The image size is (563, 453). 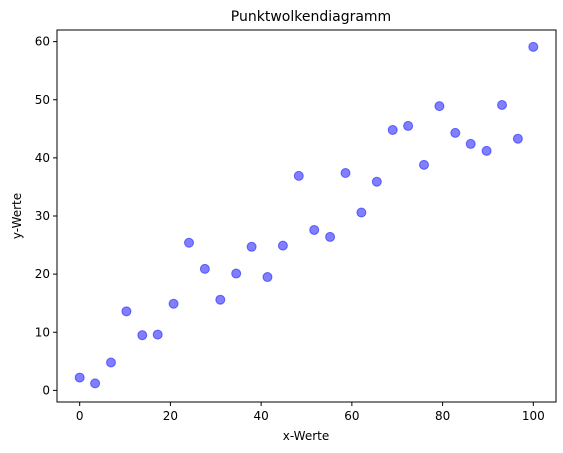 What do you see at coordinates (260, 416) in the screenshot?
I see `x-tick-label: 40` at bounding box center [260, 416].